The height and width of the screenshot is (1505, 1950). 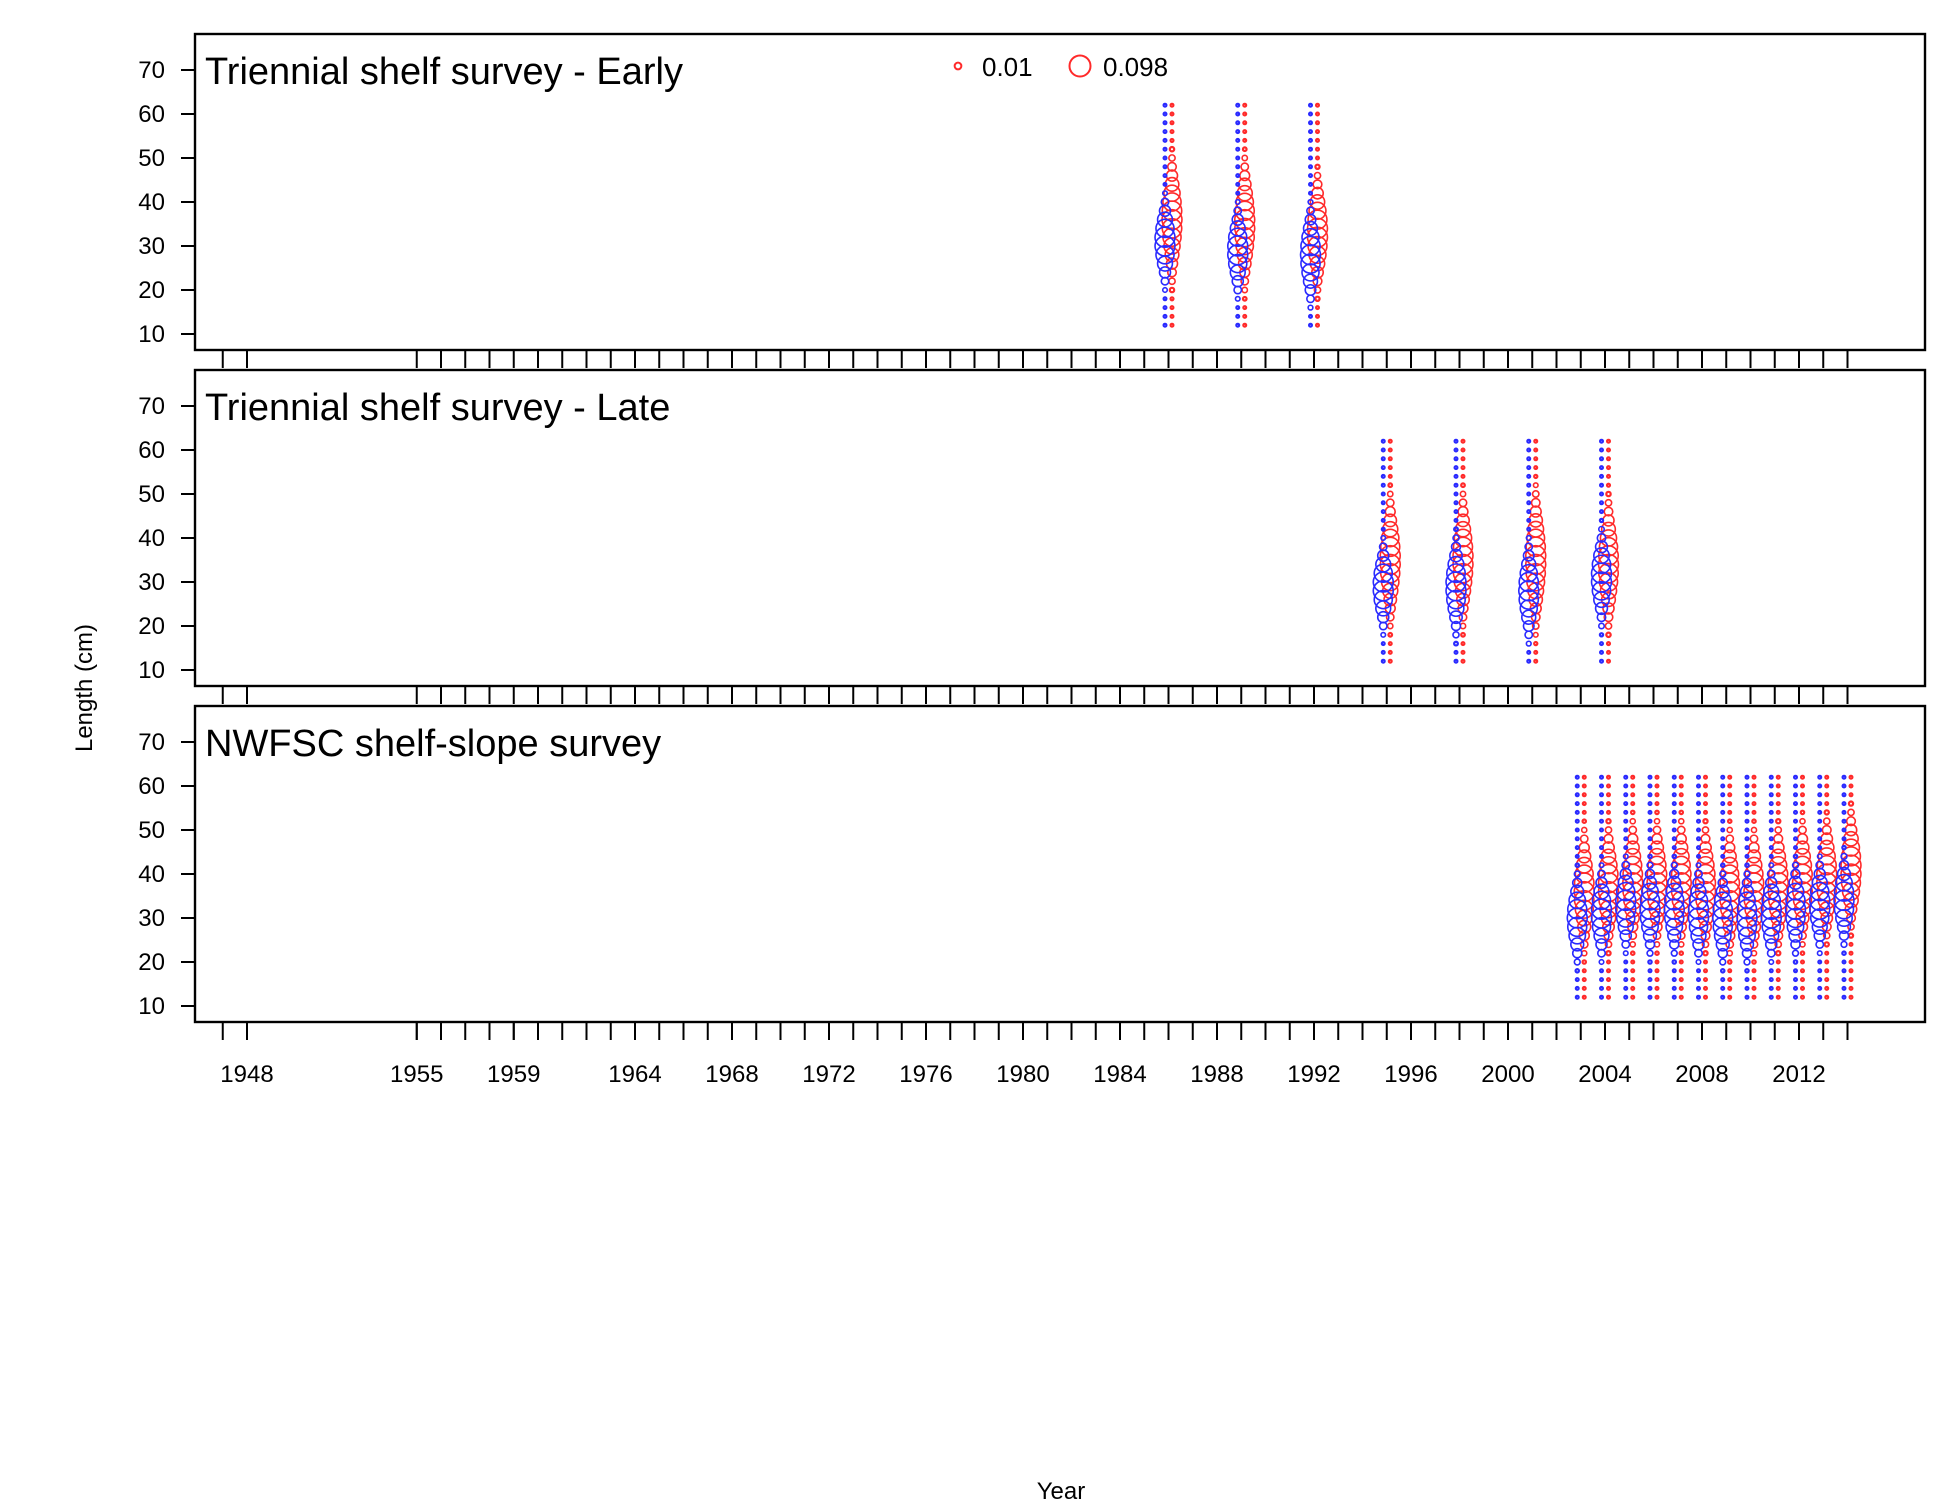 I want to click on y-tick-label: 30, so click(x=151, y=582).